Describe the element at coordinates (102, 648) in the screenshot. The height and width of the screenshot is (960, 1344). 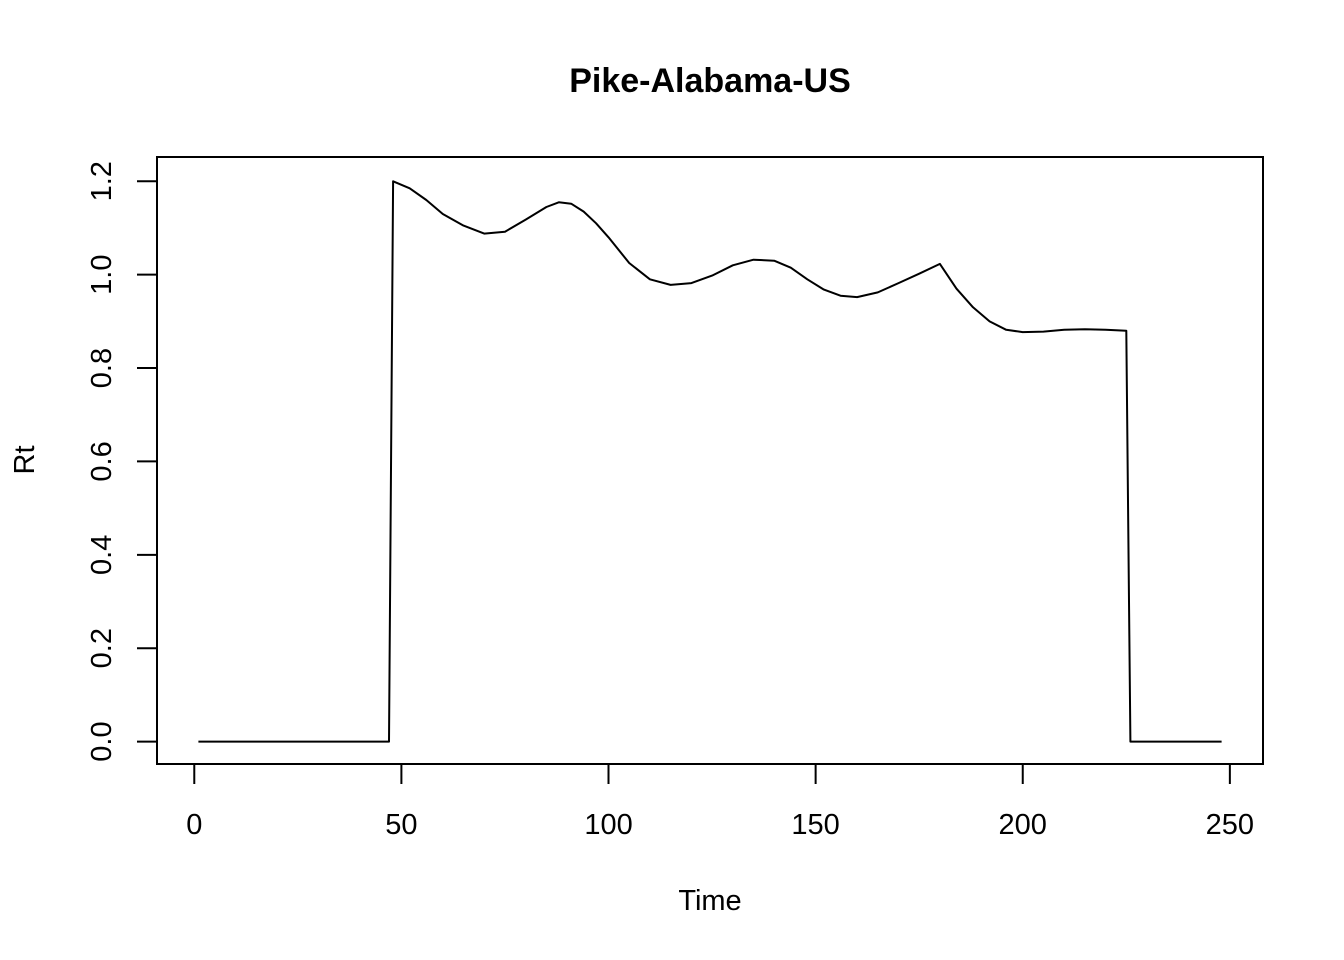
I see `y-tick-label: 0.2` at that location.